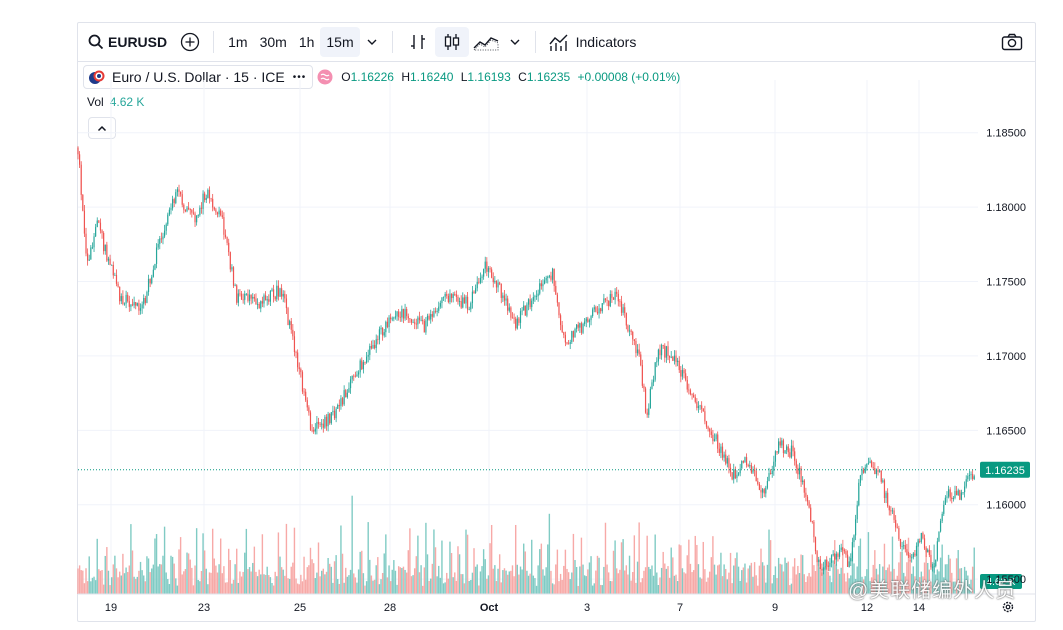  I want to click on interval-1h: 1h, so click(306, 42).